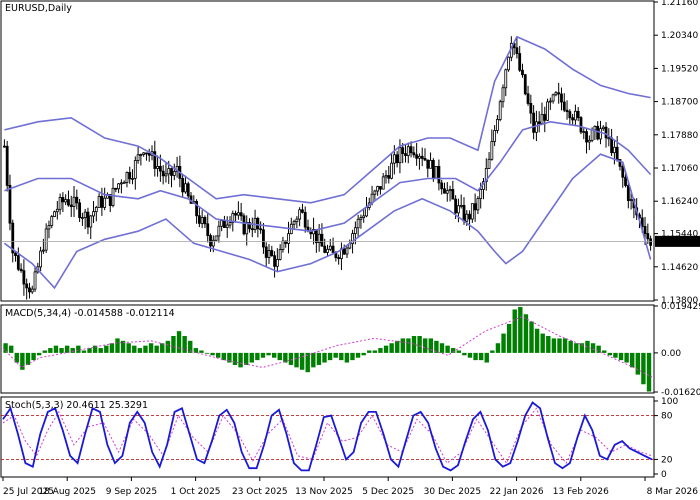  What do you see at coordinates (677, 243) in the screenshot?
I see `current-price-label: 1.15248` at bounding box center [677, 243].